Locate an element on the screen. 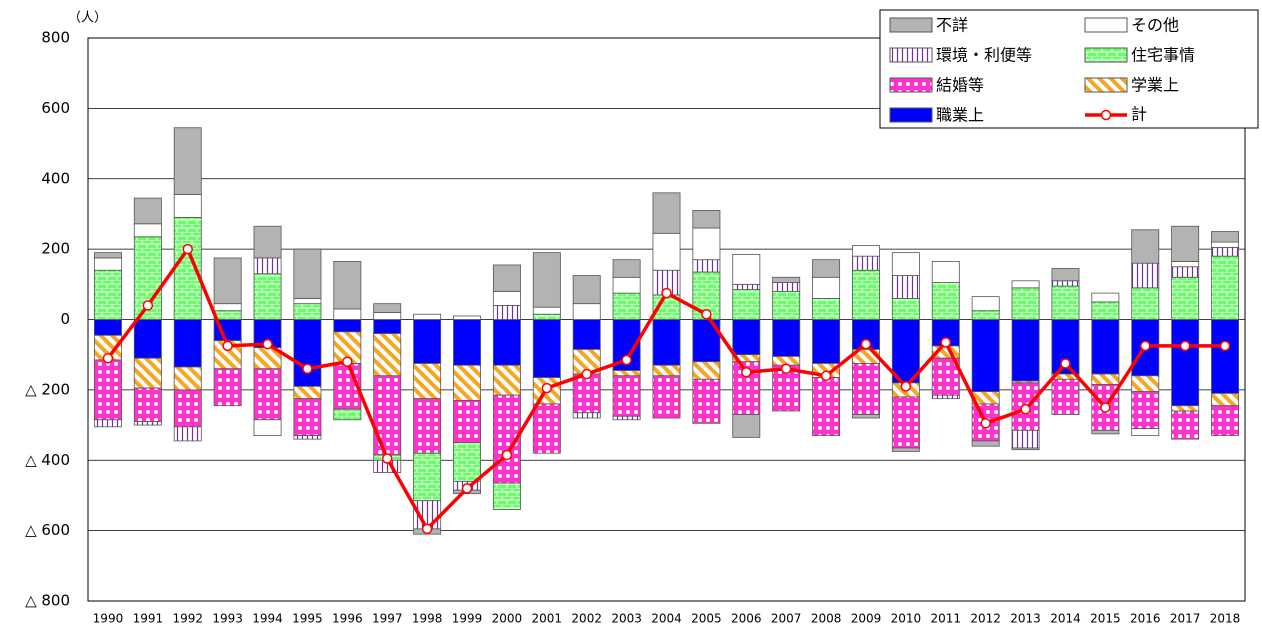  y-tick-label: 400 is located at coordinates (55, 178).